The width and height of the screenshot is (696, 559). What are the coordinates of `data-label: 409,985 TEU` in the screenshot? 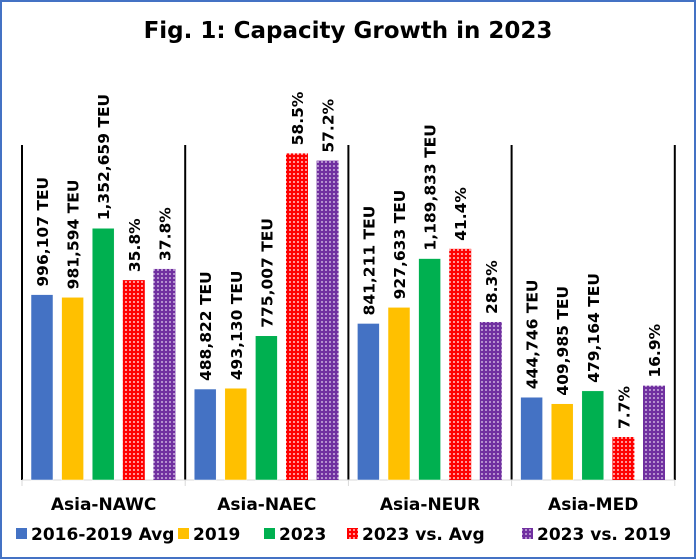 It's located at (563, 341).